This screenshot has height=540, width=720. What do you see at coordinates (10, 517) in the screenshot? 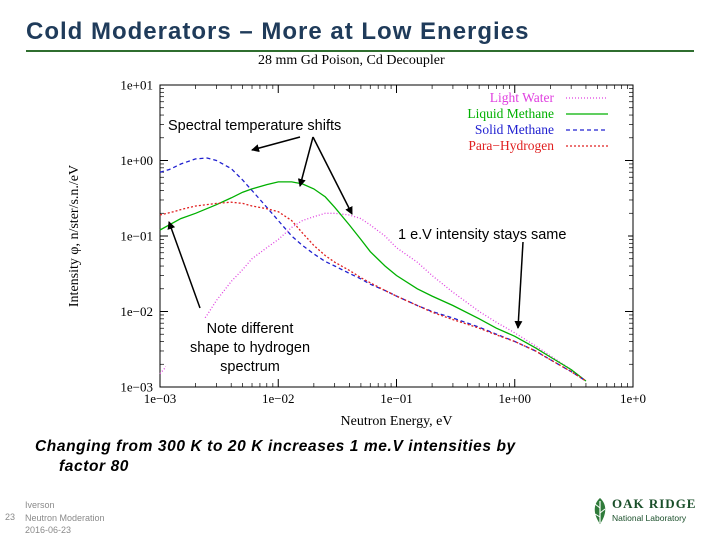
I see `slide-number: 23` at bounding box center [10, 517].